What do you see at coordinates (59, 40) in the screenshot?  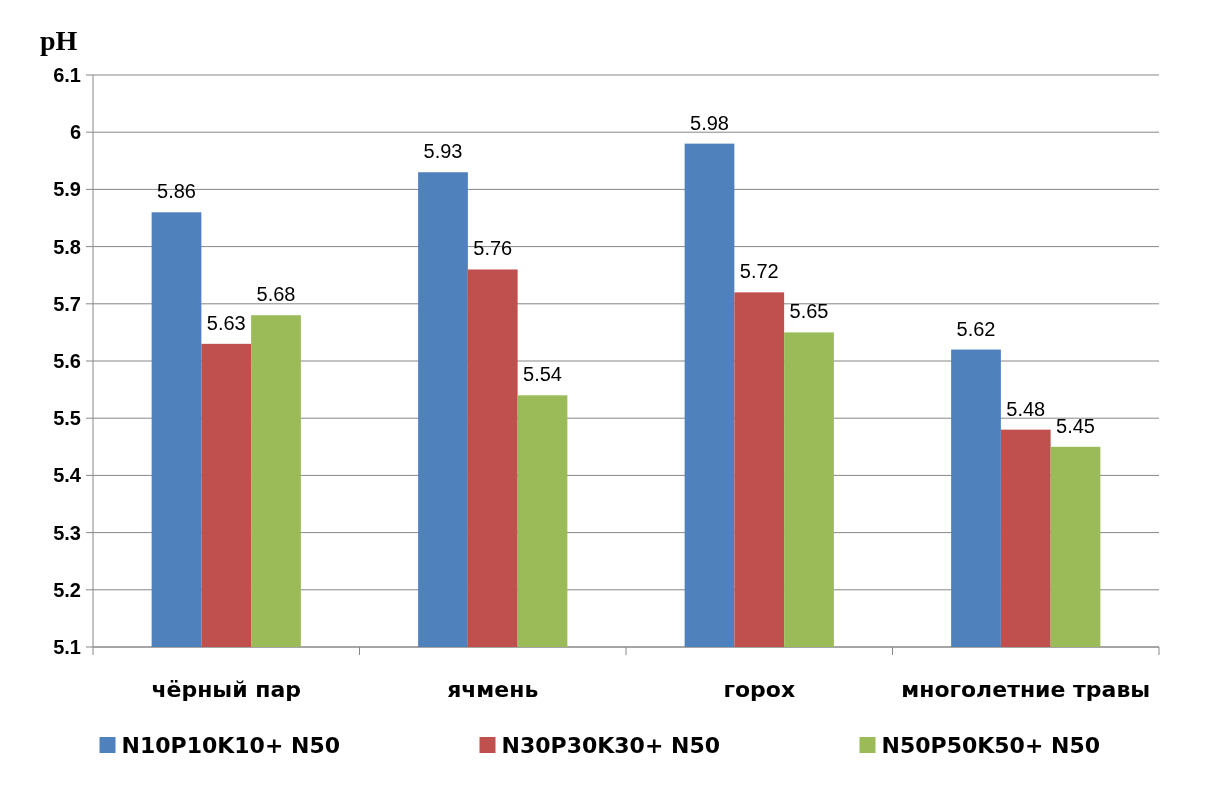 I see `y-axis-title: pH` at bounding box center [59, 40].